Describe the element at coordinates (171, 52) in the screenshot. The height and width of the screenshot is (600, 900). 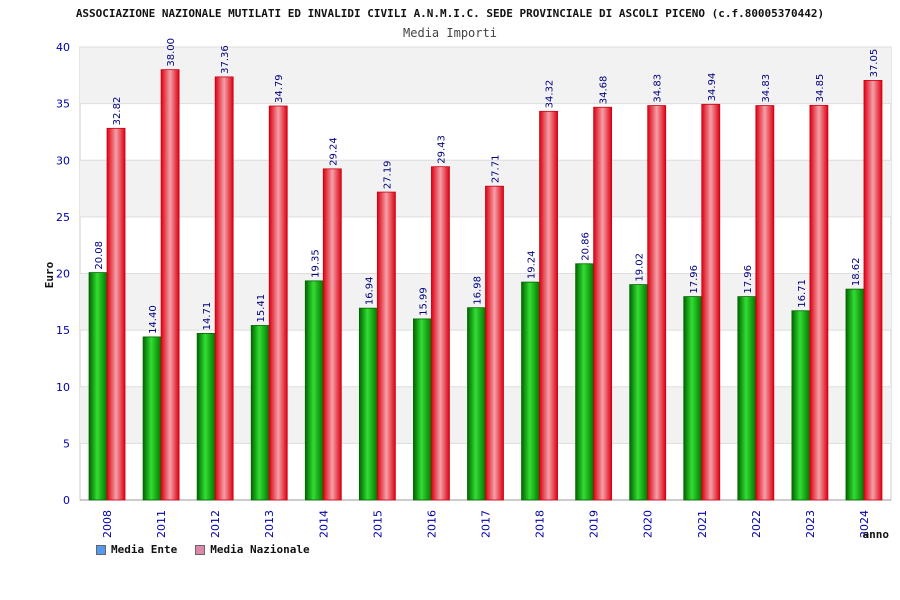
I see `data-label: 38.00` at that location.